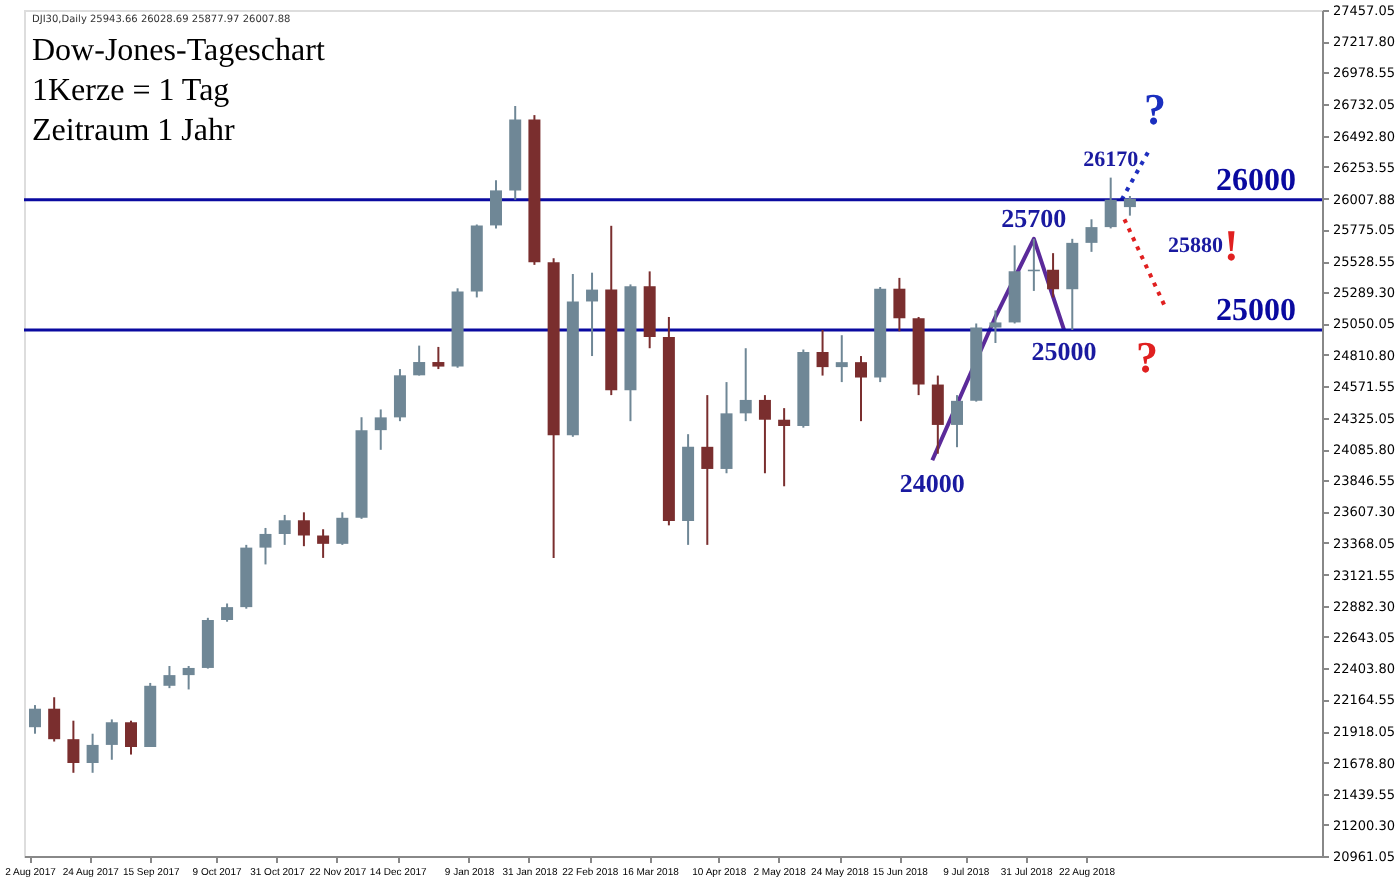 This screenshot has height=880, width=1400. I want to click on annotation: 24000, so click(932, 483).